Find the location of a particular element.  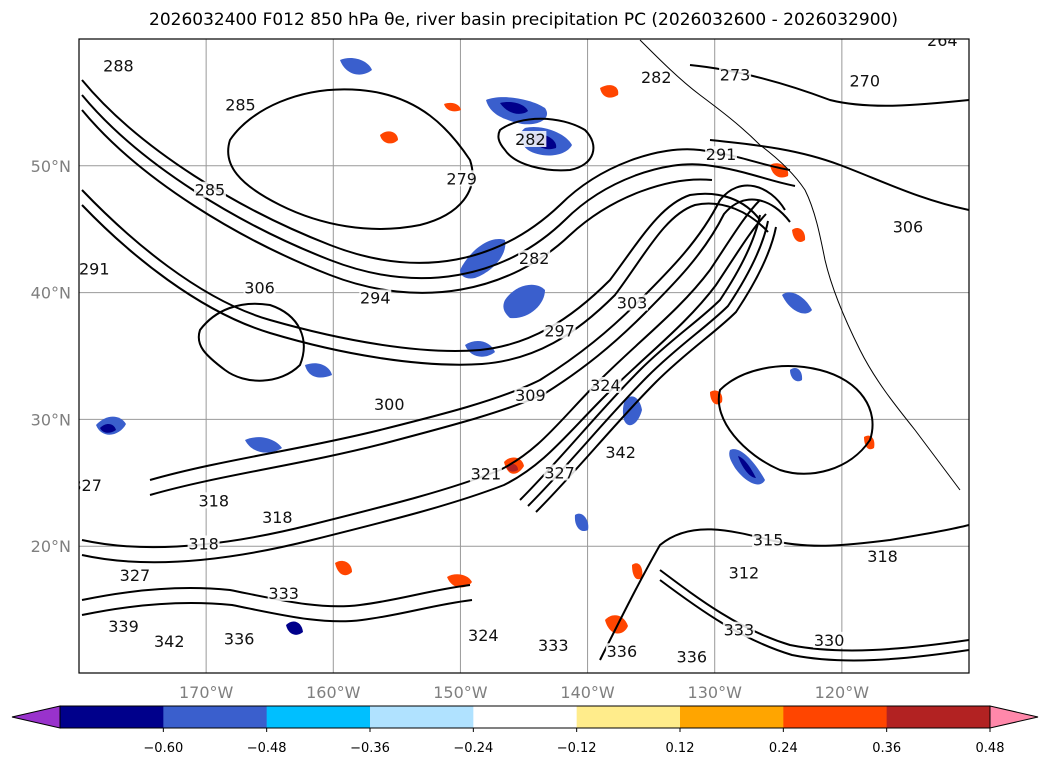

contour-label: 294 is located at coordinates (375, 297).